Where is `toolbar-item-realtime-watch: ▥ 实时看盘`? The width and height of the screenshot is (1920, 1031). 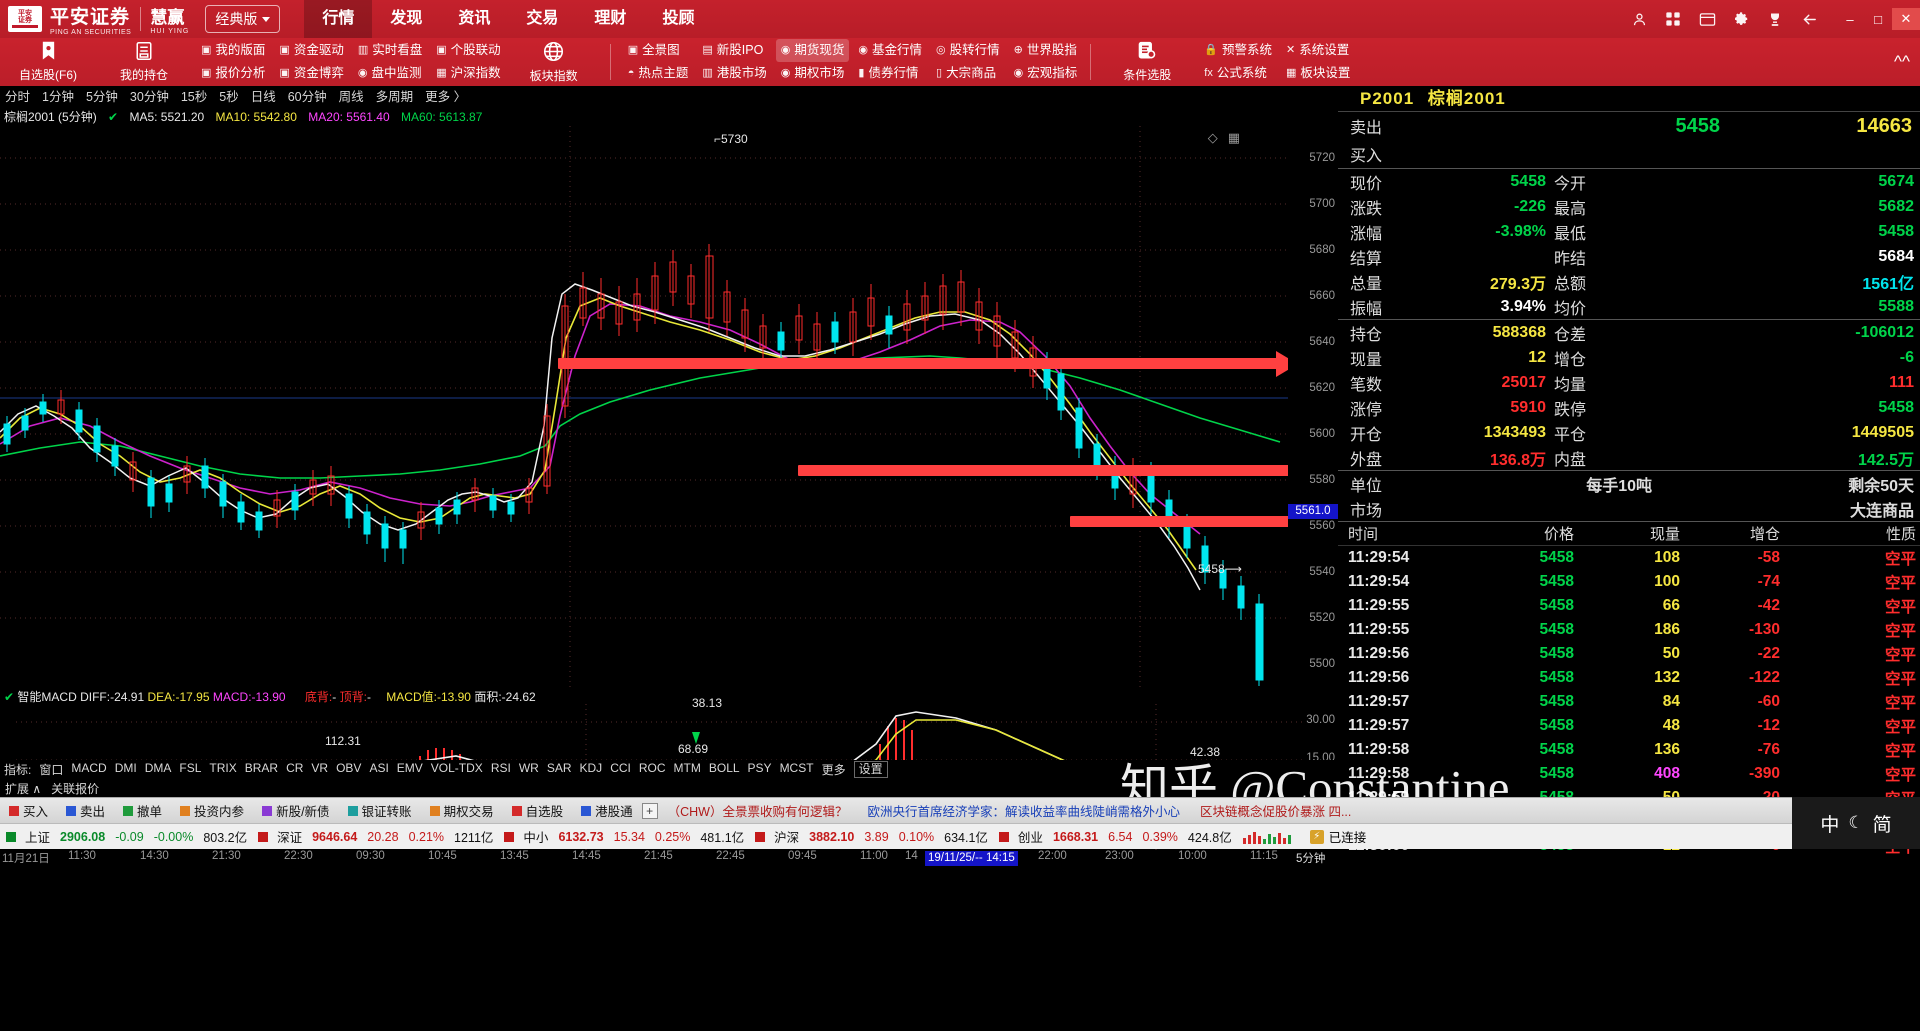
toolbar-item-realtime-watch: ▥ 实时看盘 is located at coordinates (390, 50).